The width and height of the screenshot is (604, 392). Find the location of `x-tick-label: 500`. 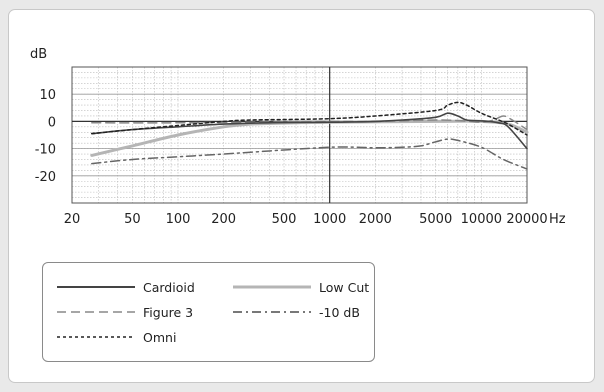

x-tick-label: 500 is located at coordinates (284, 219).